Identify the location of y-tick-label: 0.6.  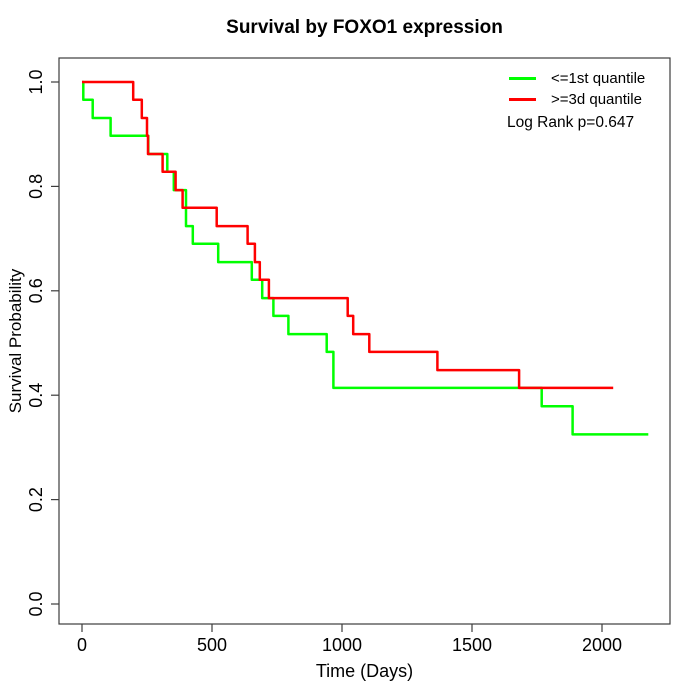
(36, 290).